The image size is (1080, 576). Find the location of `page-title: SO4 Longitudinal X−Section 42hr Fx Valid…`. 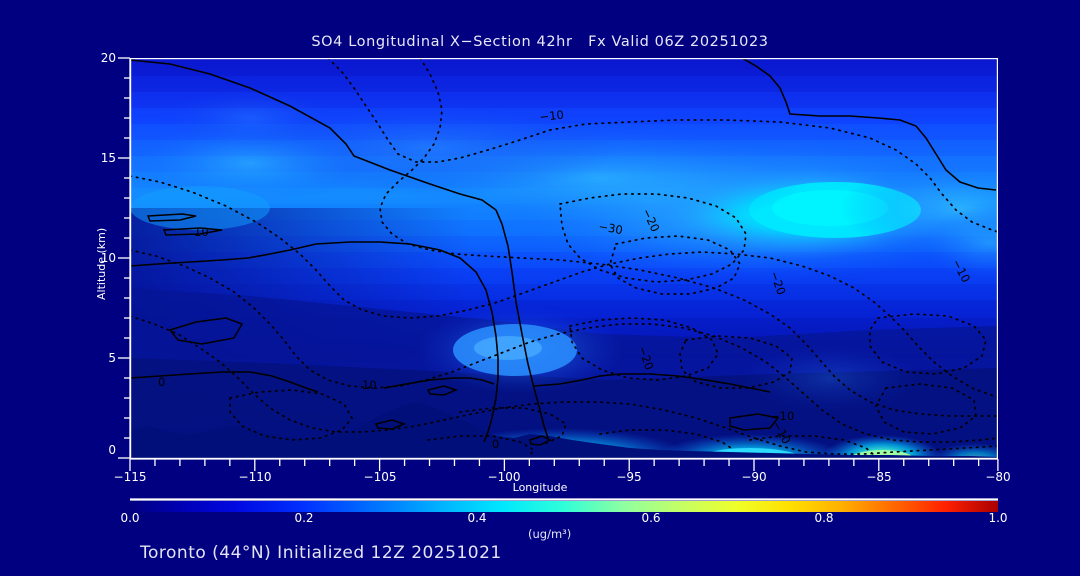

page-title: SO4 Longitudinal X−Section 42hr Fx Valid… is located at coordinates (540, 42).